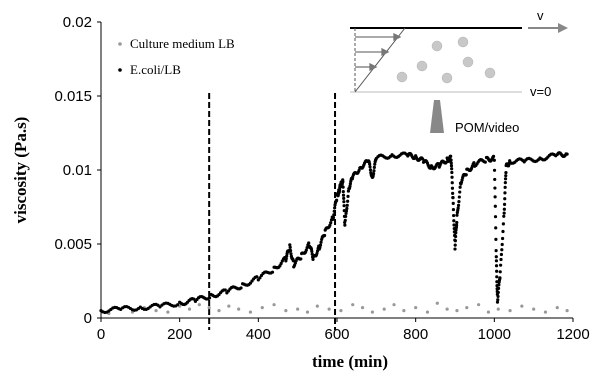  I want to click on pom-video-label: POM/video, so click(487, 127).